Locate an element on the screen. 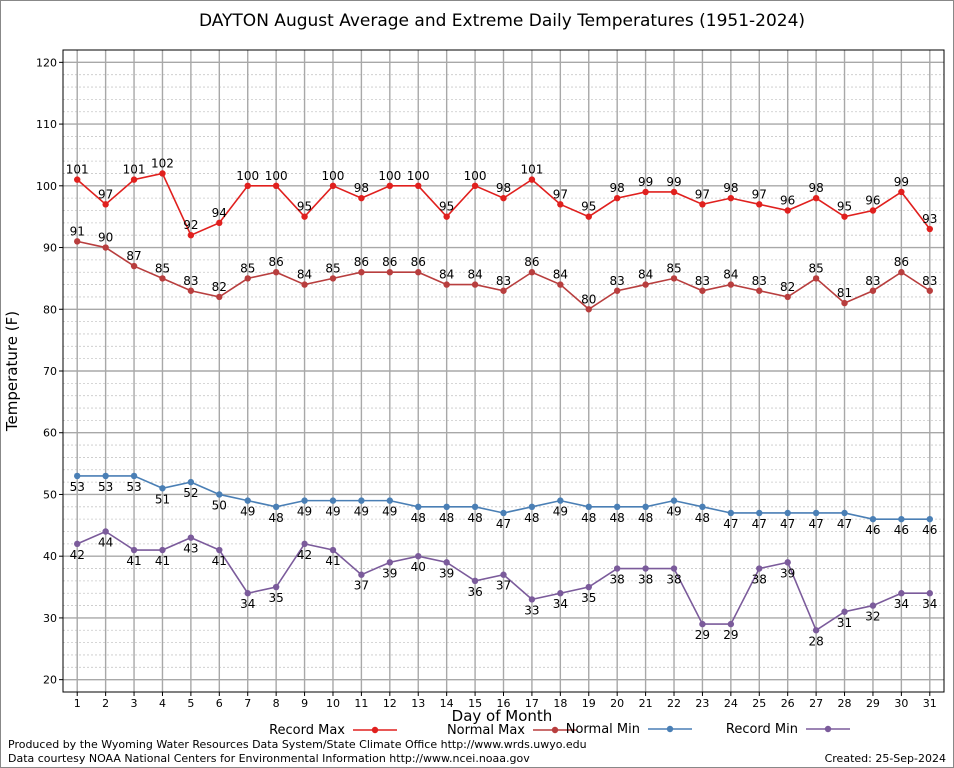 The height and width of the screenshot is (768, 954). x-tick-label: 7 is located at coordinates (247, 703).